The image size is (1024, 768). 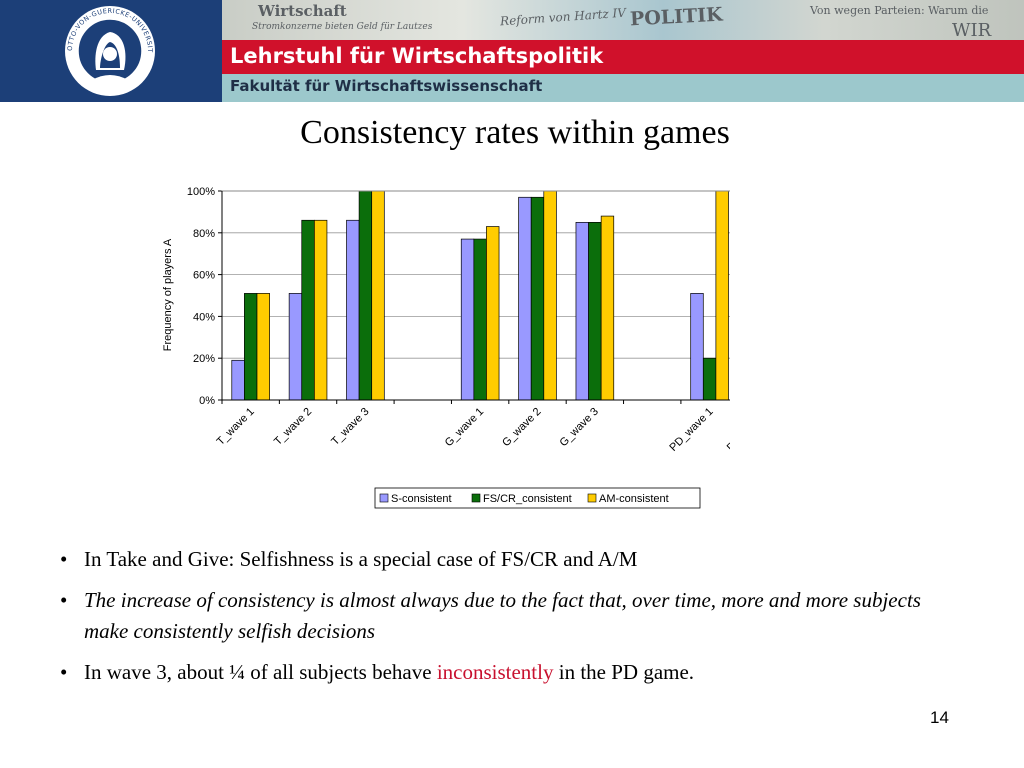 I want to click on x-tick-label: T_wave 2, so click(x=293, y=427).